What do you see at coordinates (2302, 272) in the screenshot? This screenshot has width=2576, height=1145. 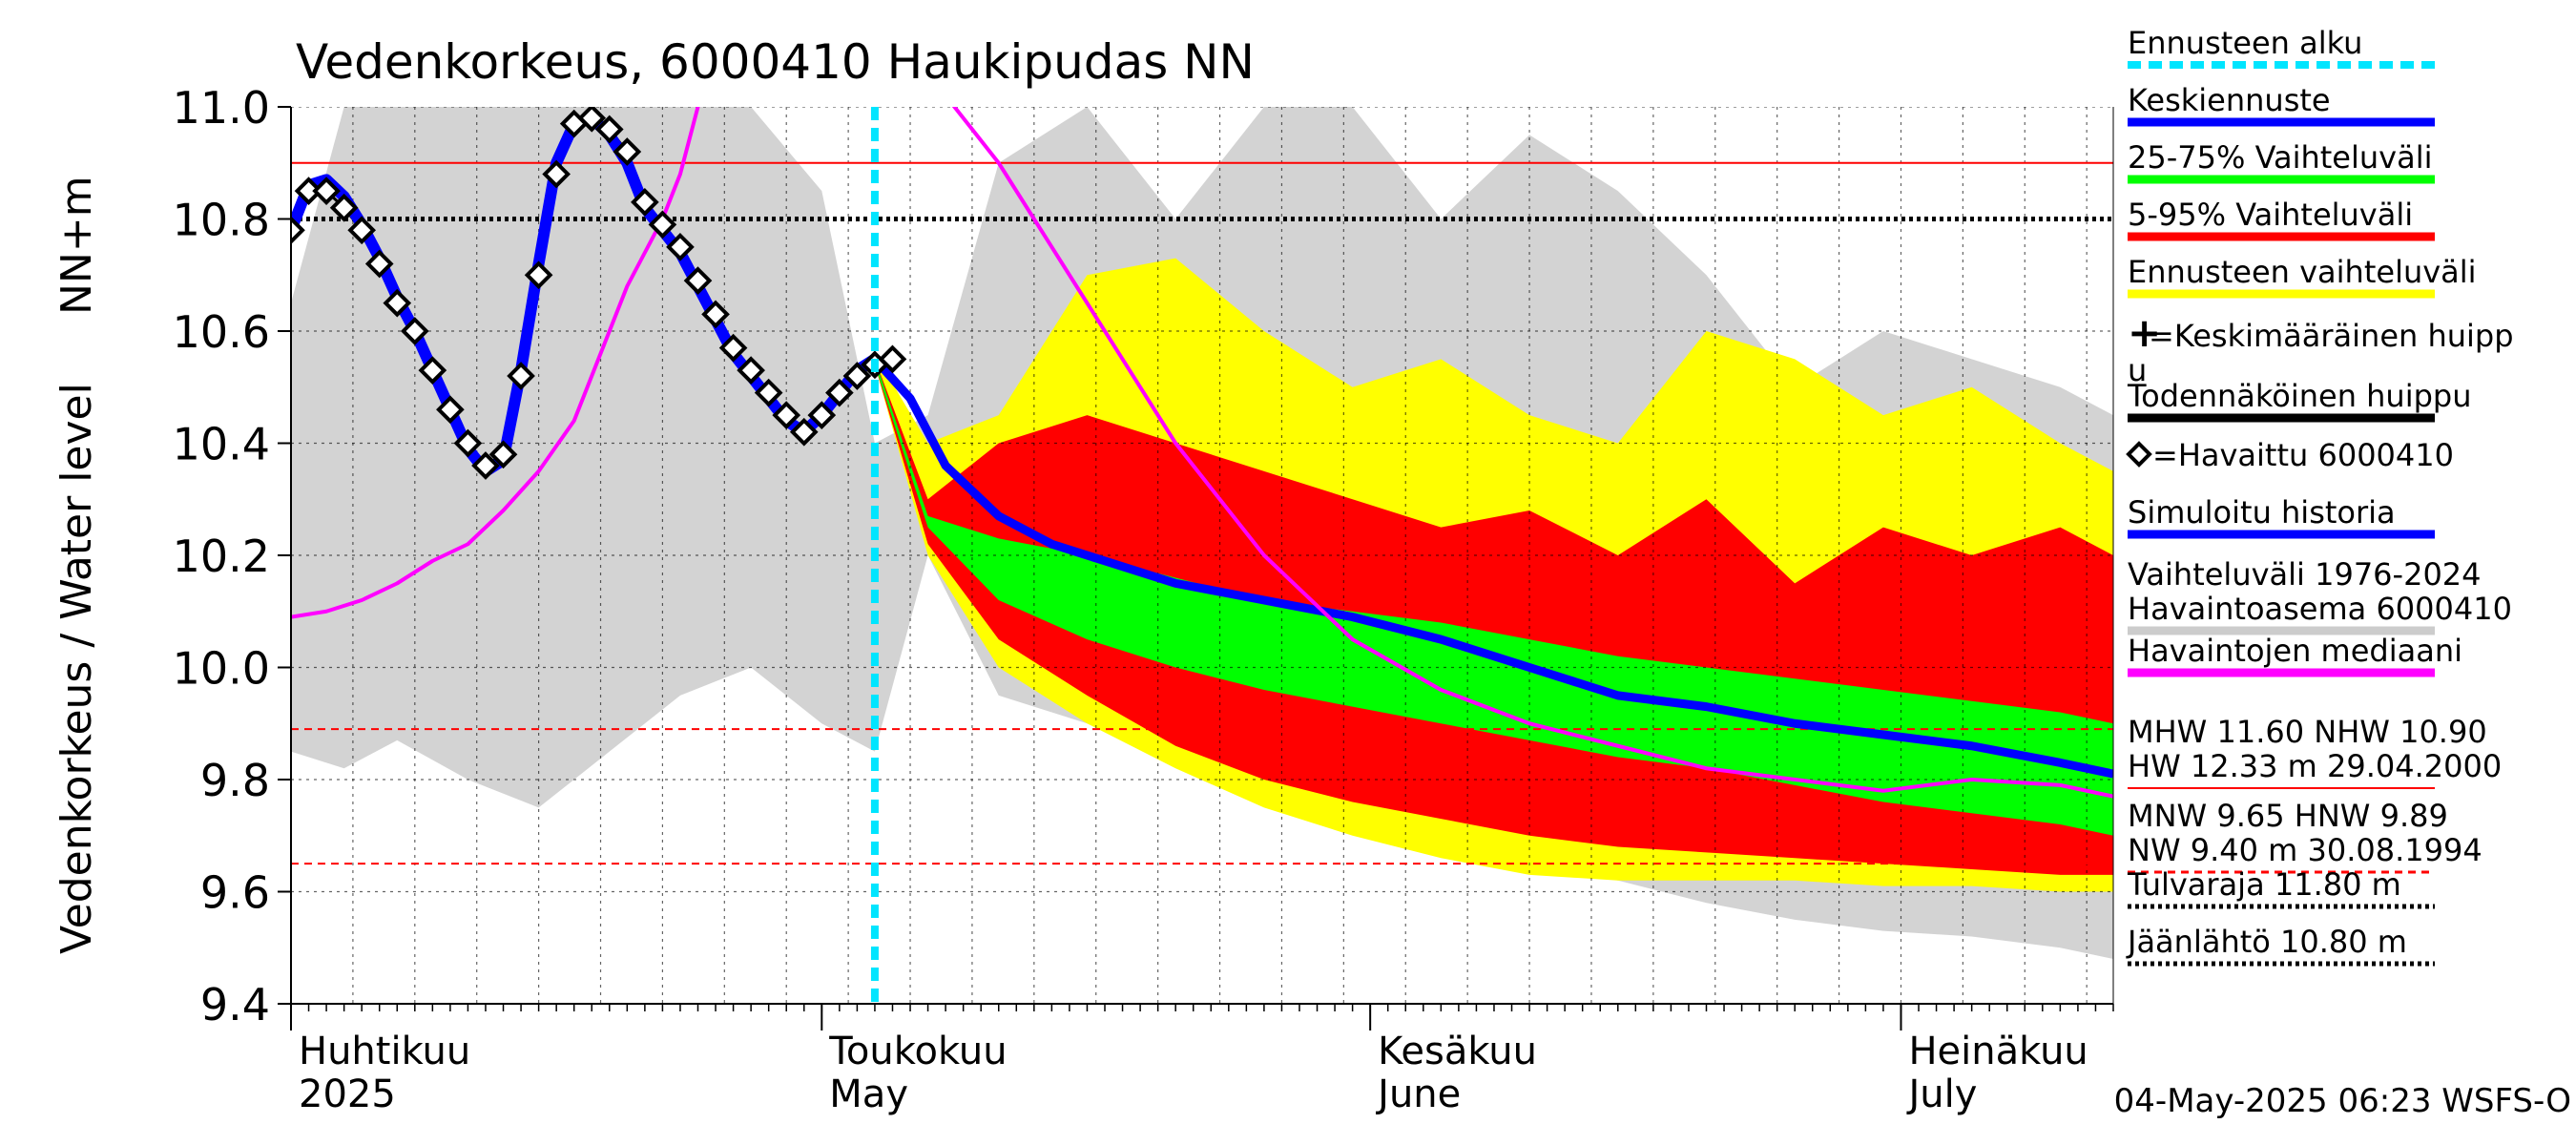 I see `legend-label: Ennusteen vaihteluväli` at bounding box center [2302, 272].